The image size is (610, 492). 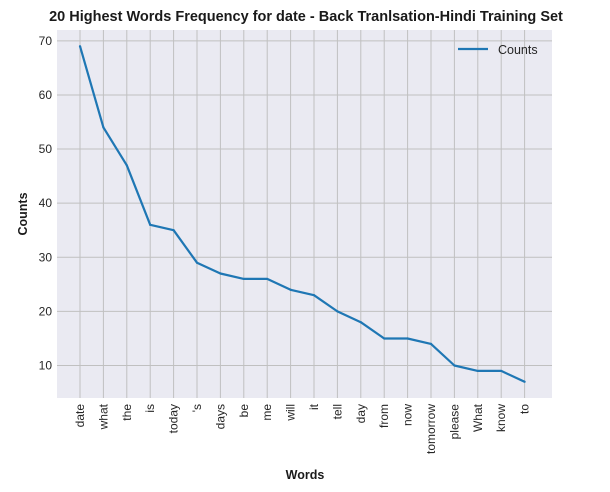 I want to click on y-tick-label: 50, so click(x=46, y=149).